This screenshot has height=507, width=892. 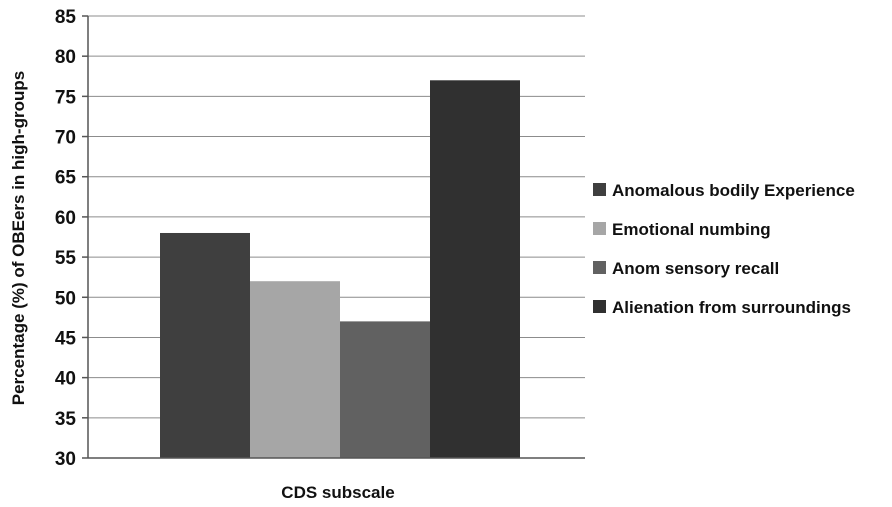 I want to click on y-tick-label: 30, so click(x=65, y=459).